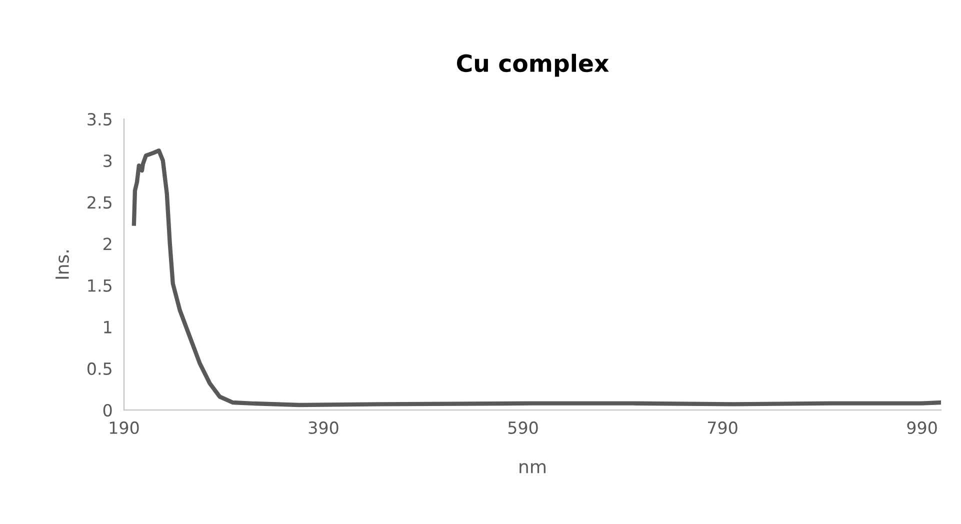 The width and height of the screenshot is (961, 524). What do you see at coordinates (107, 410) in the screenshot?
I see `y-tick-label: 0` at bounding box center [107, 410].